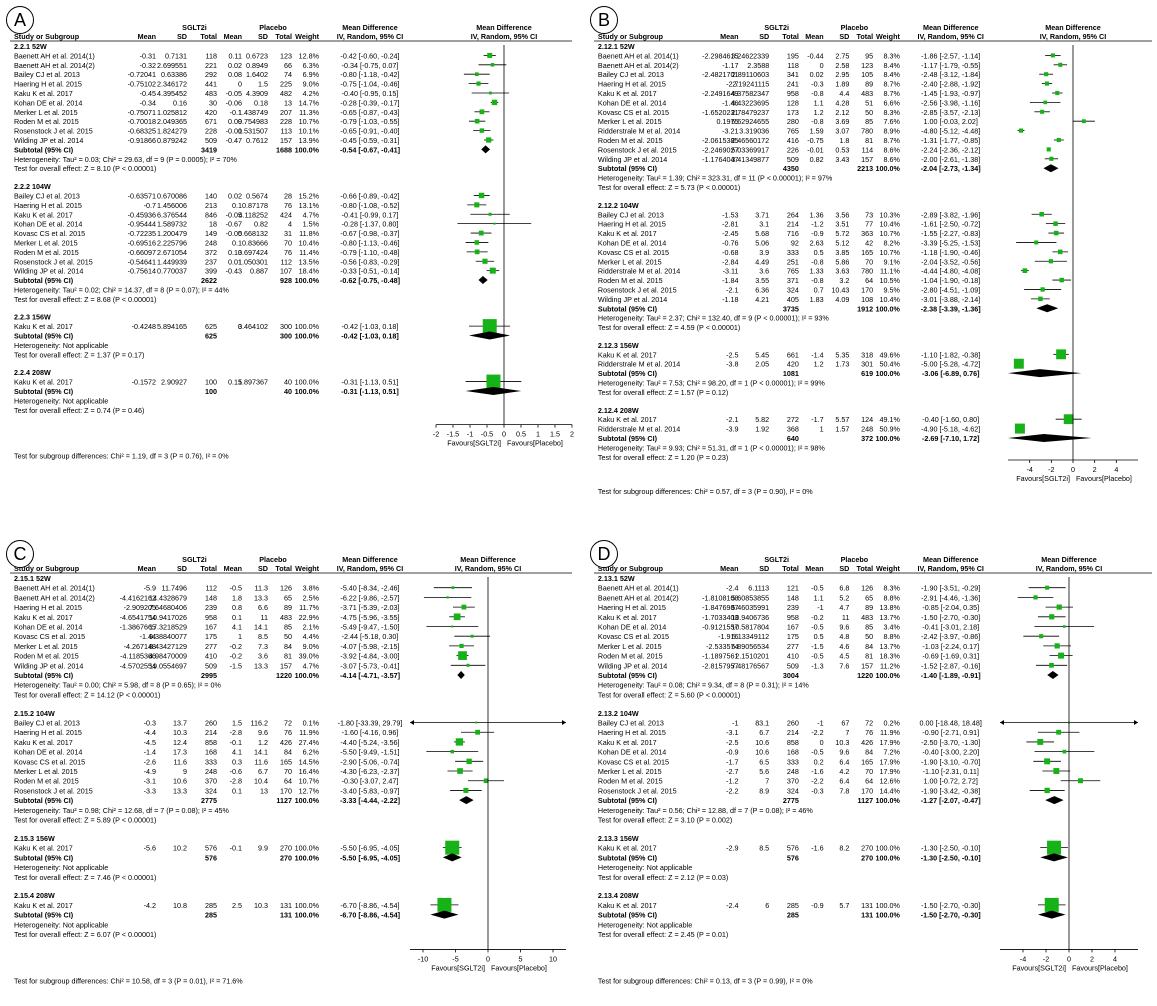 The image size is (1157, 1006). What do you see at coordinates (172, 252) in the screenshot?
I see `study-cell: 2.671054` at bounding box center [172, 252].